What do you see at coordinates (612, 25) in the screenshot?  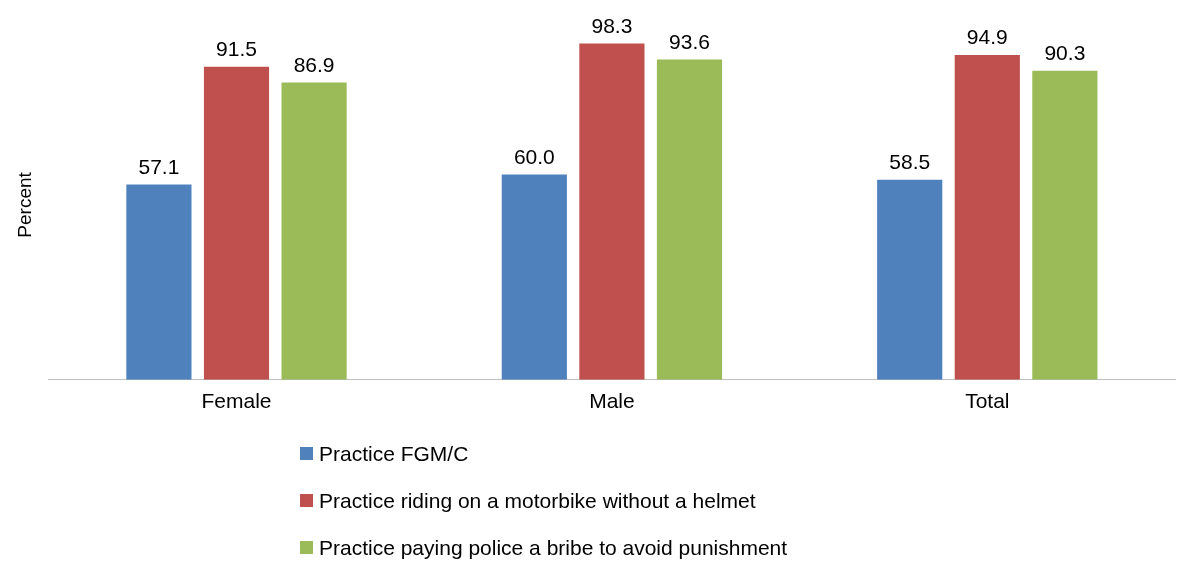 I see `data-label: 98.3` at bounding box center [612, 25].